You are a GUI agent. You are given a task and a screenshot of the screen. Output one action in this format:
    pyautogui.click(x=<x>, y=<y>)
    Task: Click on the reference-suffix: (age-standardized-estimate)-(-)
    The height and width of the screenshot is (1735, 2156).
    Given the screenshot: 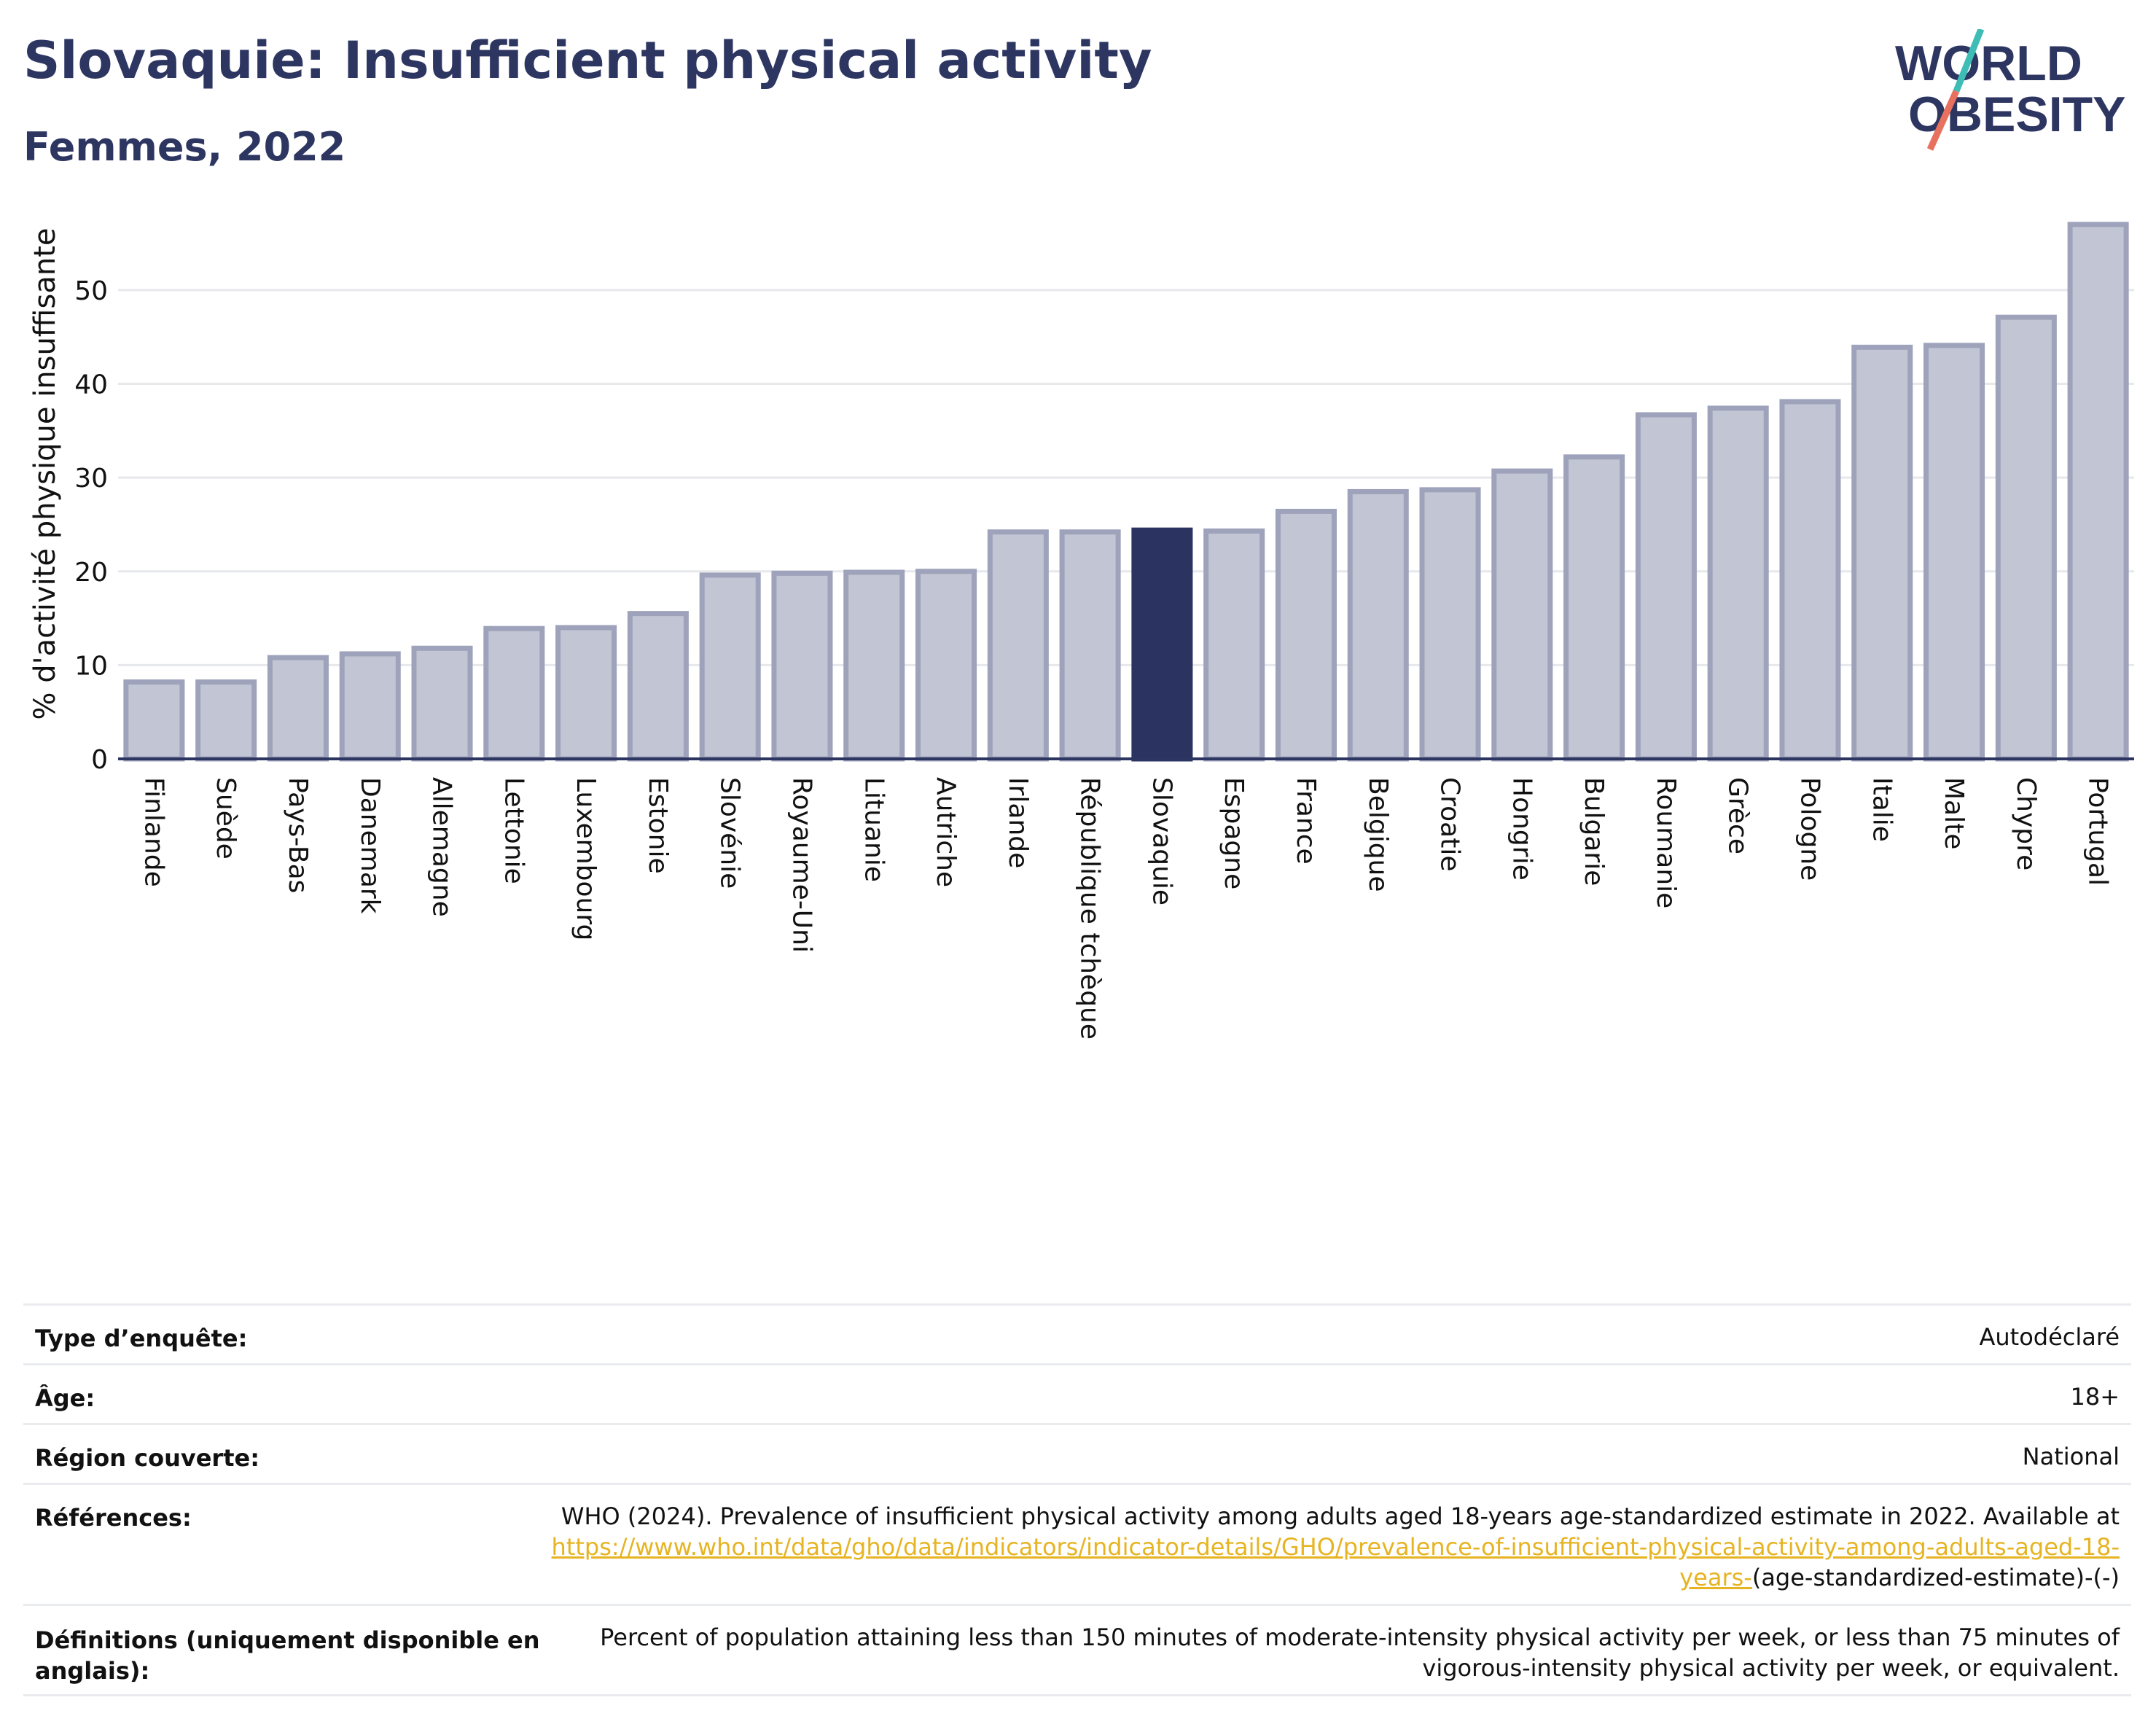 What is the action you would take?
    pyautogui.click(x=1936, y=1577)
    